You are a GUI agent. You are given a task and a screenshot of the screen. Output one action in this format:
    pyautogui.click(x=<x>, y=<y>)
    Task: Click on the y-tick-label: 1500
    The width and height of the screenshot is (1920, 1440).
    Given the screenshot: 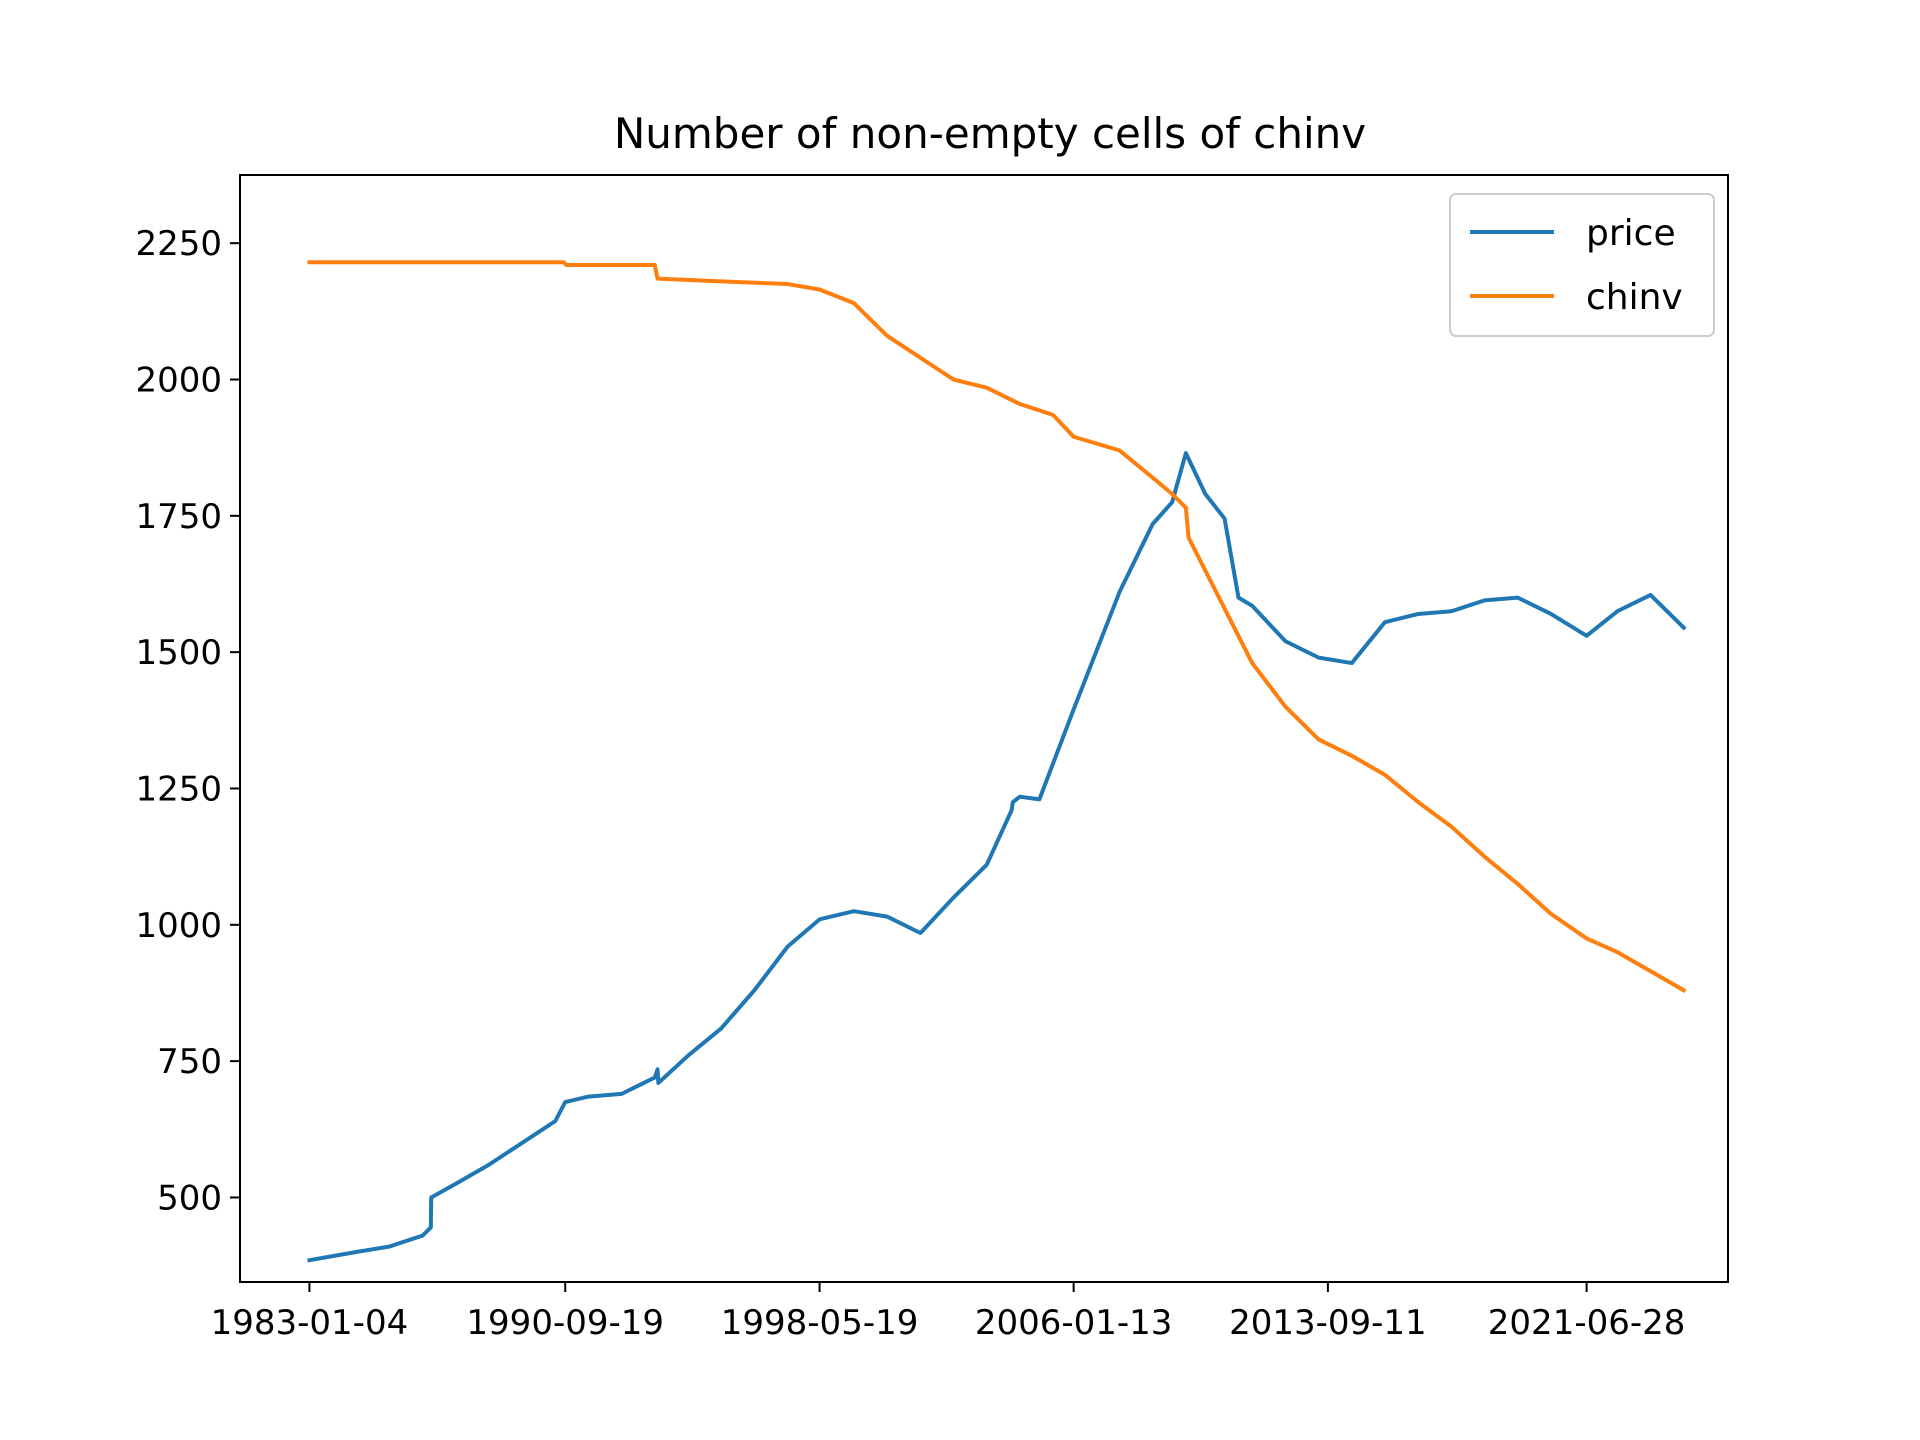 What is the action you would take?
    pyautogui.click(x=178, y=653)
    